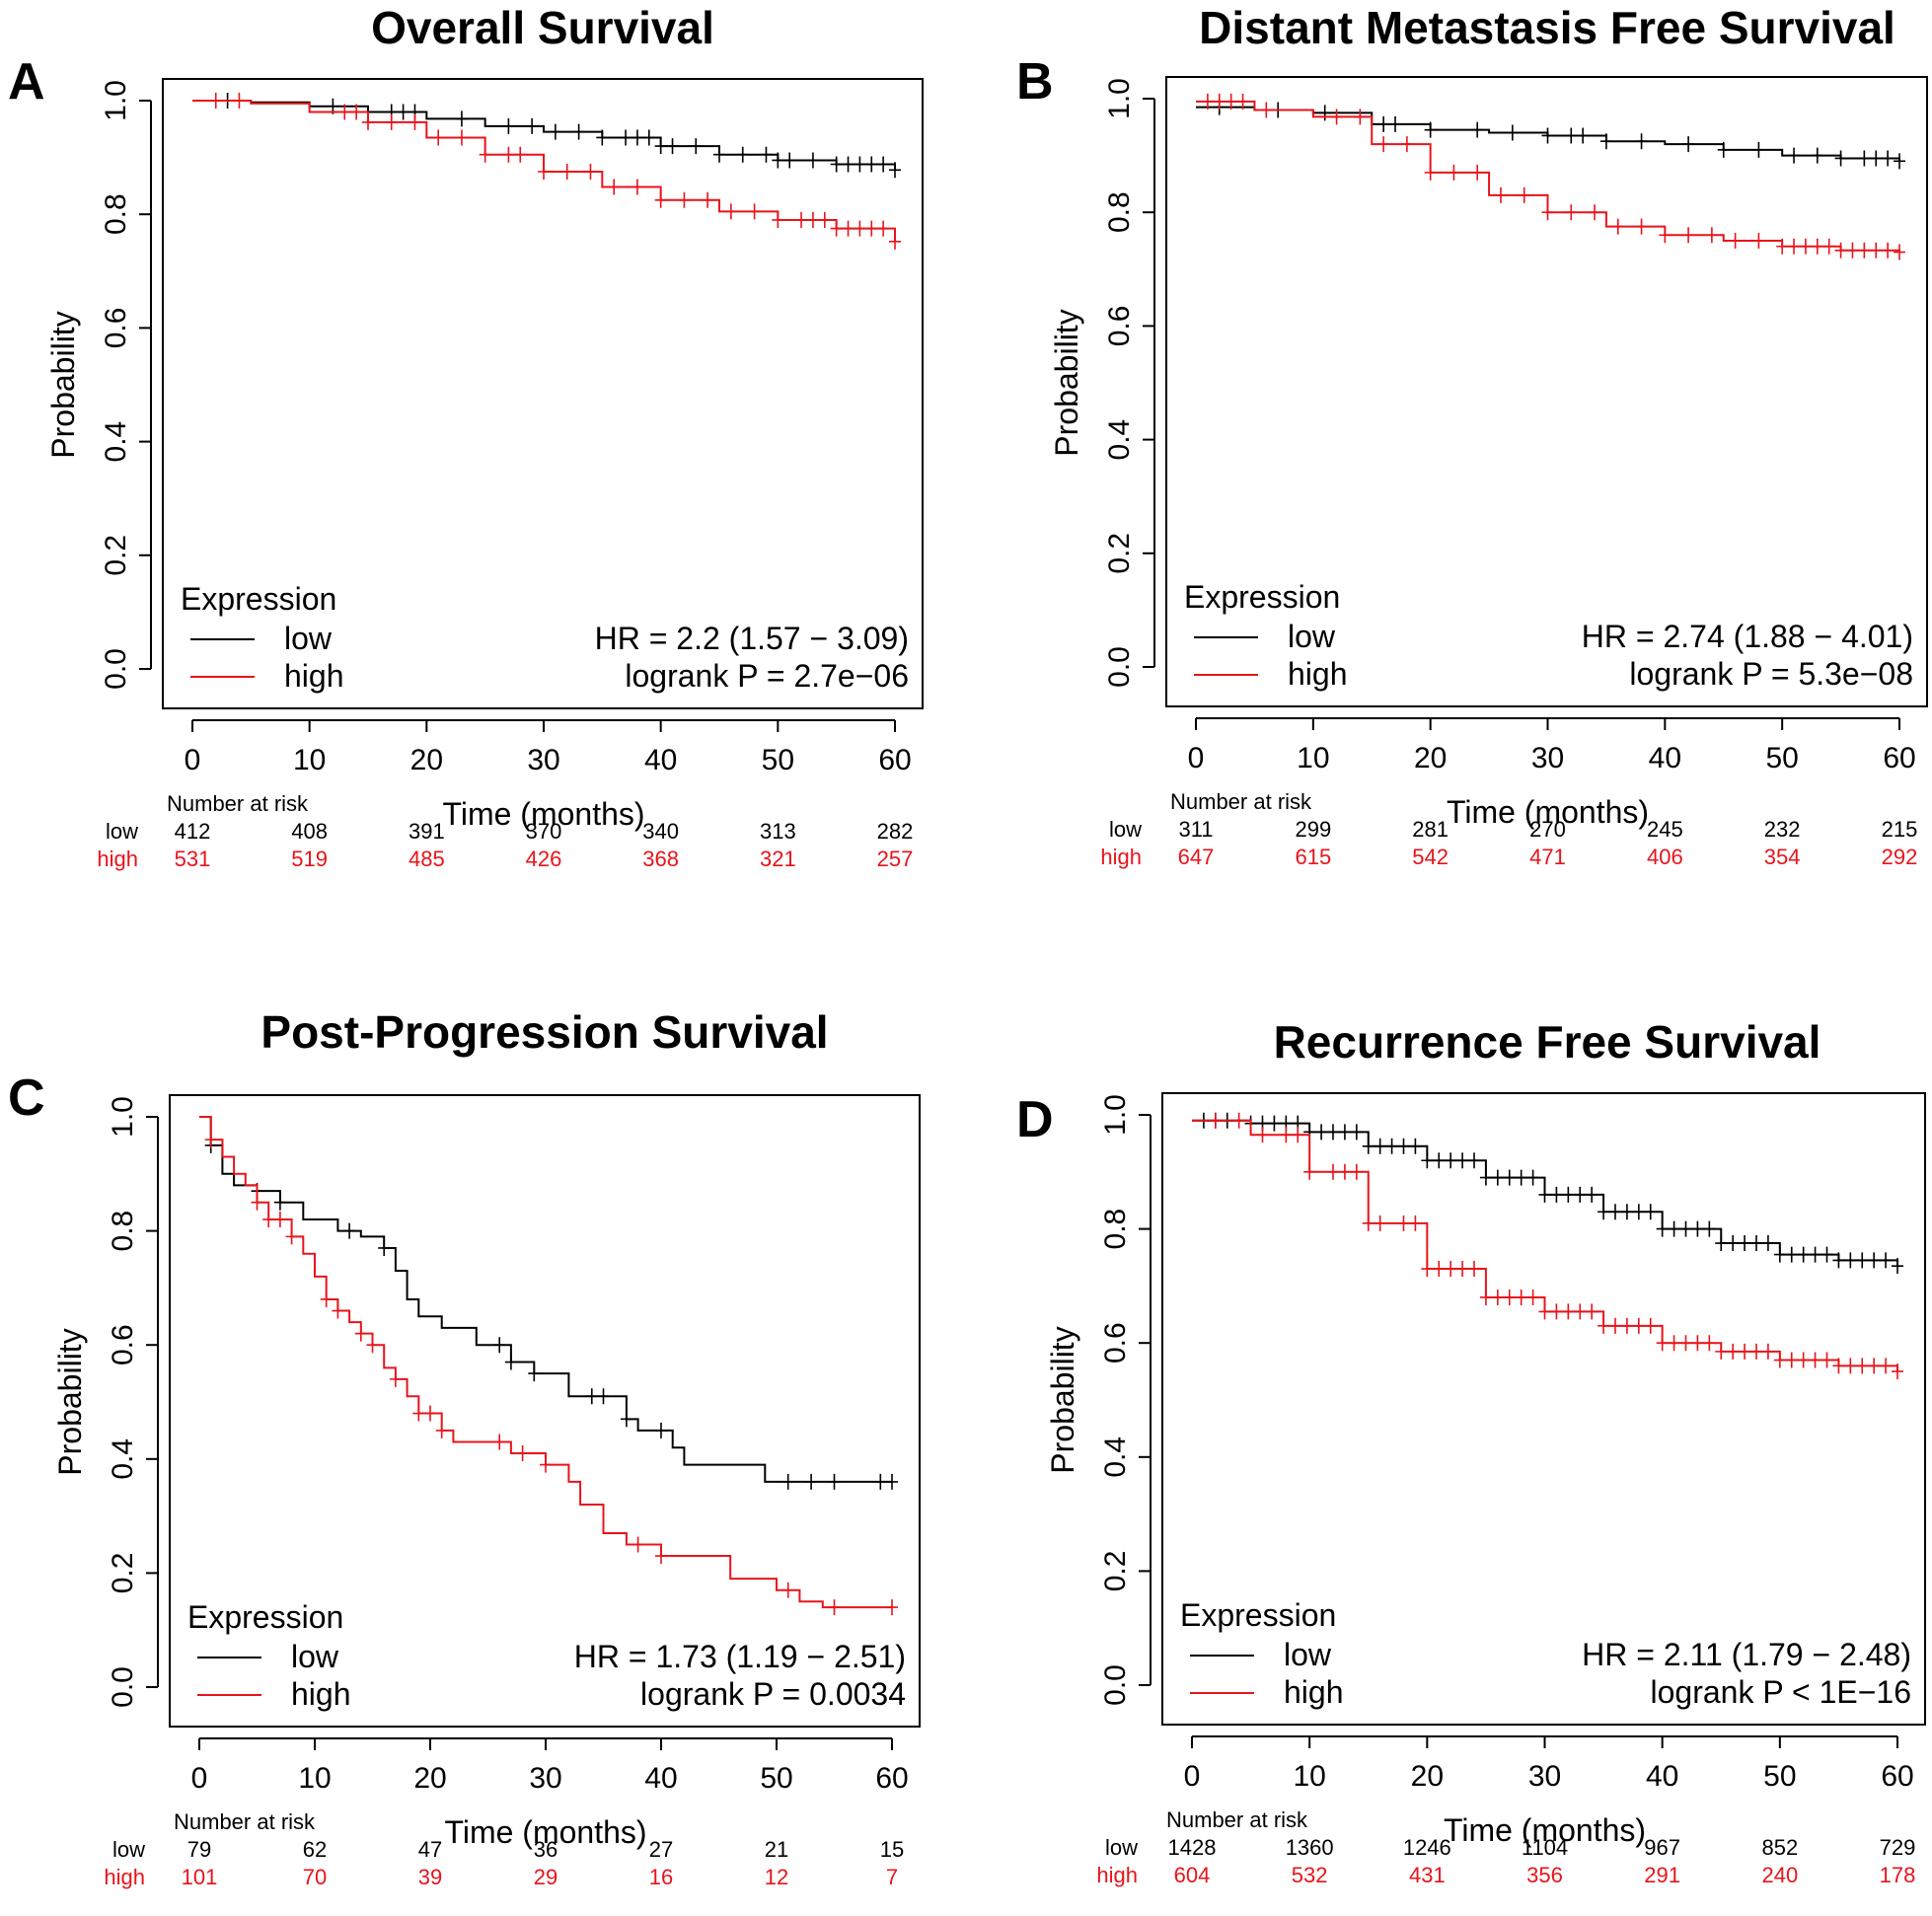 Image resolution: width=1932 pixels, height=1916 pixels. What do you see at coordinates (778, 859) in the screenshot?
I see `risk-value-high: 321` at bounding box center [778, 859].